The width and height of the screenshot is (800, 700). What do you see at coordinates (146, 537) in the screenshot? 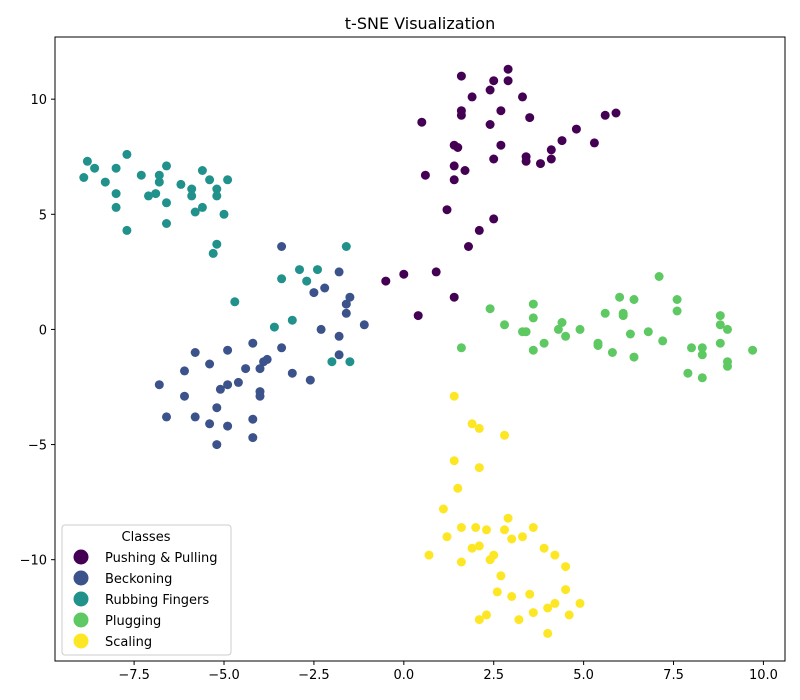
I see `legend-title: Classes` at bounding box center [146, 537].